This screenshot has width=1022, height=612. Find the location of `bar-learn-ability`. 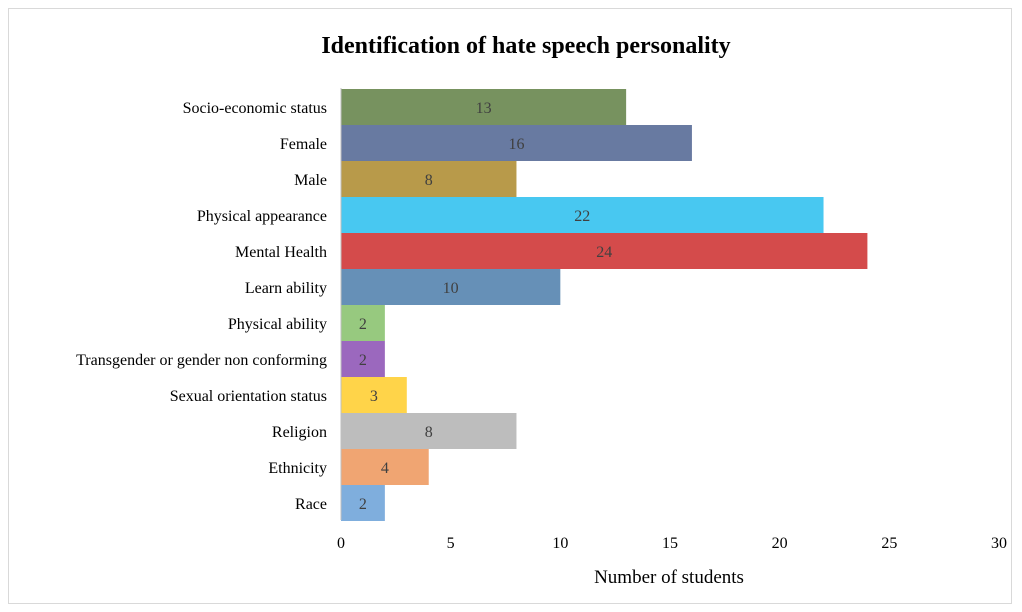

bar-learn-ability is located at coordinates (451, 287).